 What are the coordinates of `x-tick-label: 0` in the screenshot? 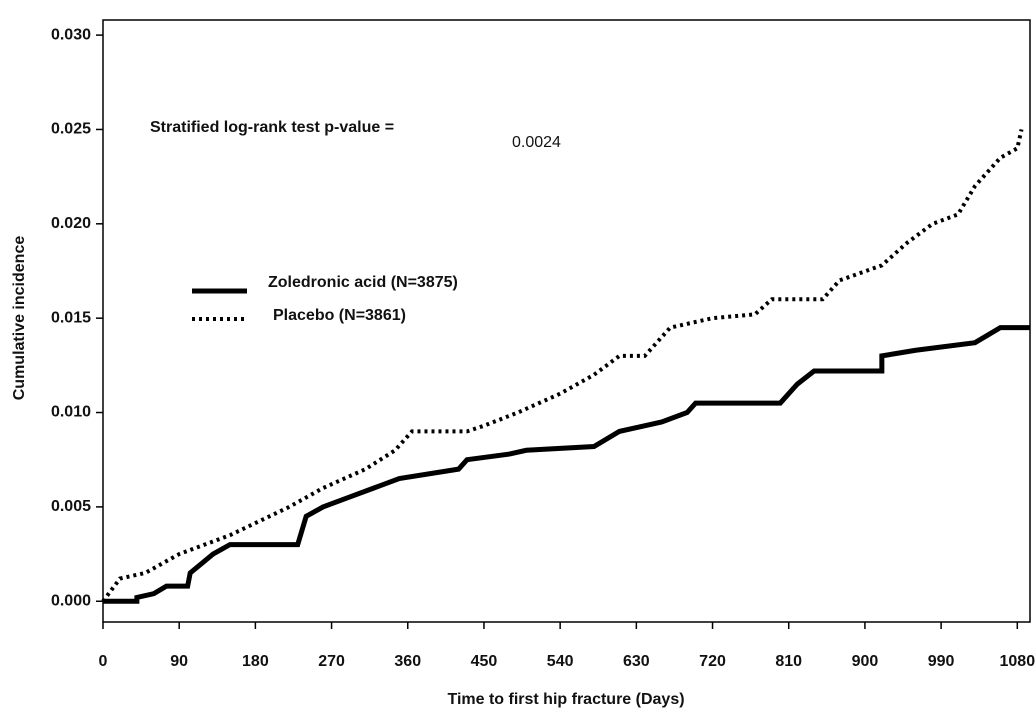 It's located at (103, 661).